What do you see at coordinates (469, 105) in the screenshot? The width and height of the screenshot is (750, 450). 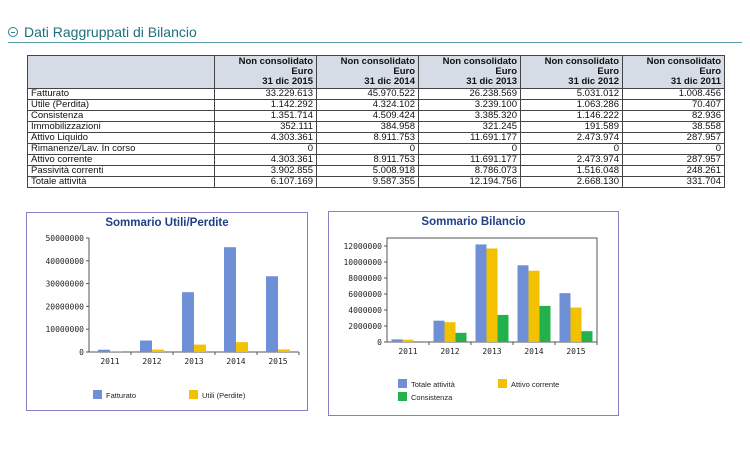 I see `table-cell: 3.239.100` at bounding box center [469, 105].